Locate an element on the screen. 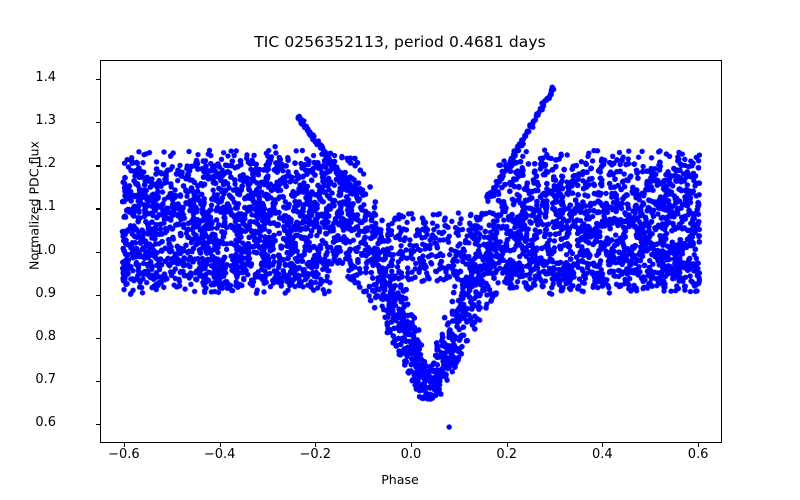 The image size is (800, 500). y-tick-label: 0.7 is located at coordinates (45, 379).